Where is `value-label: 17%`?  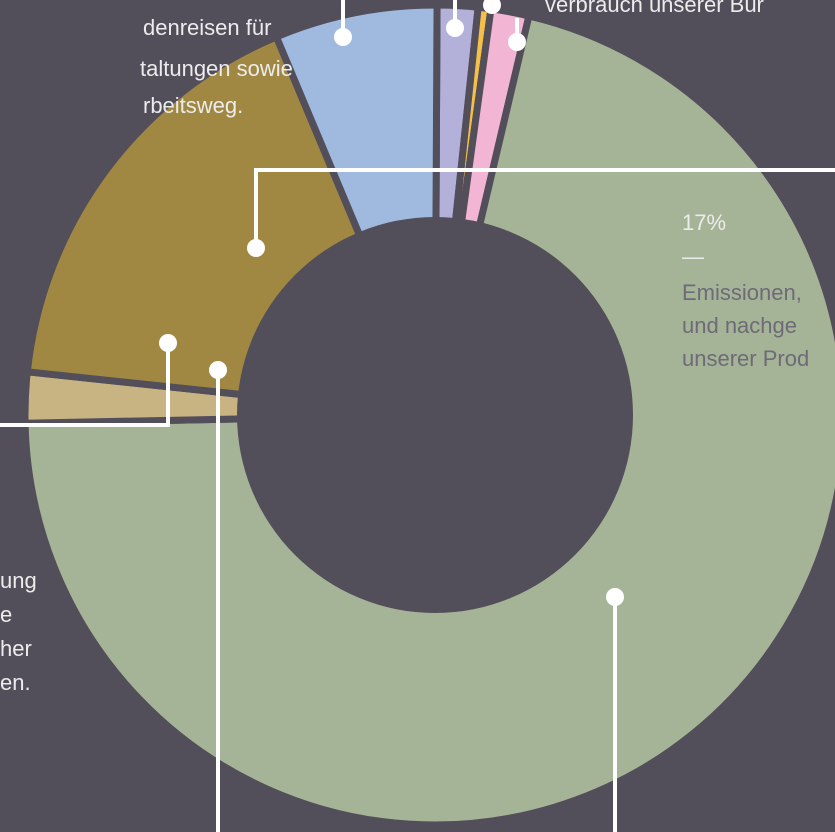
value-label: 17% is located at coordinates (704, 222).